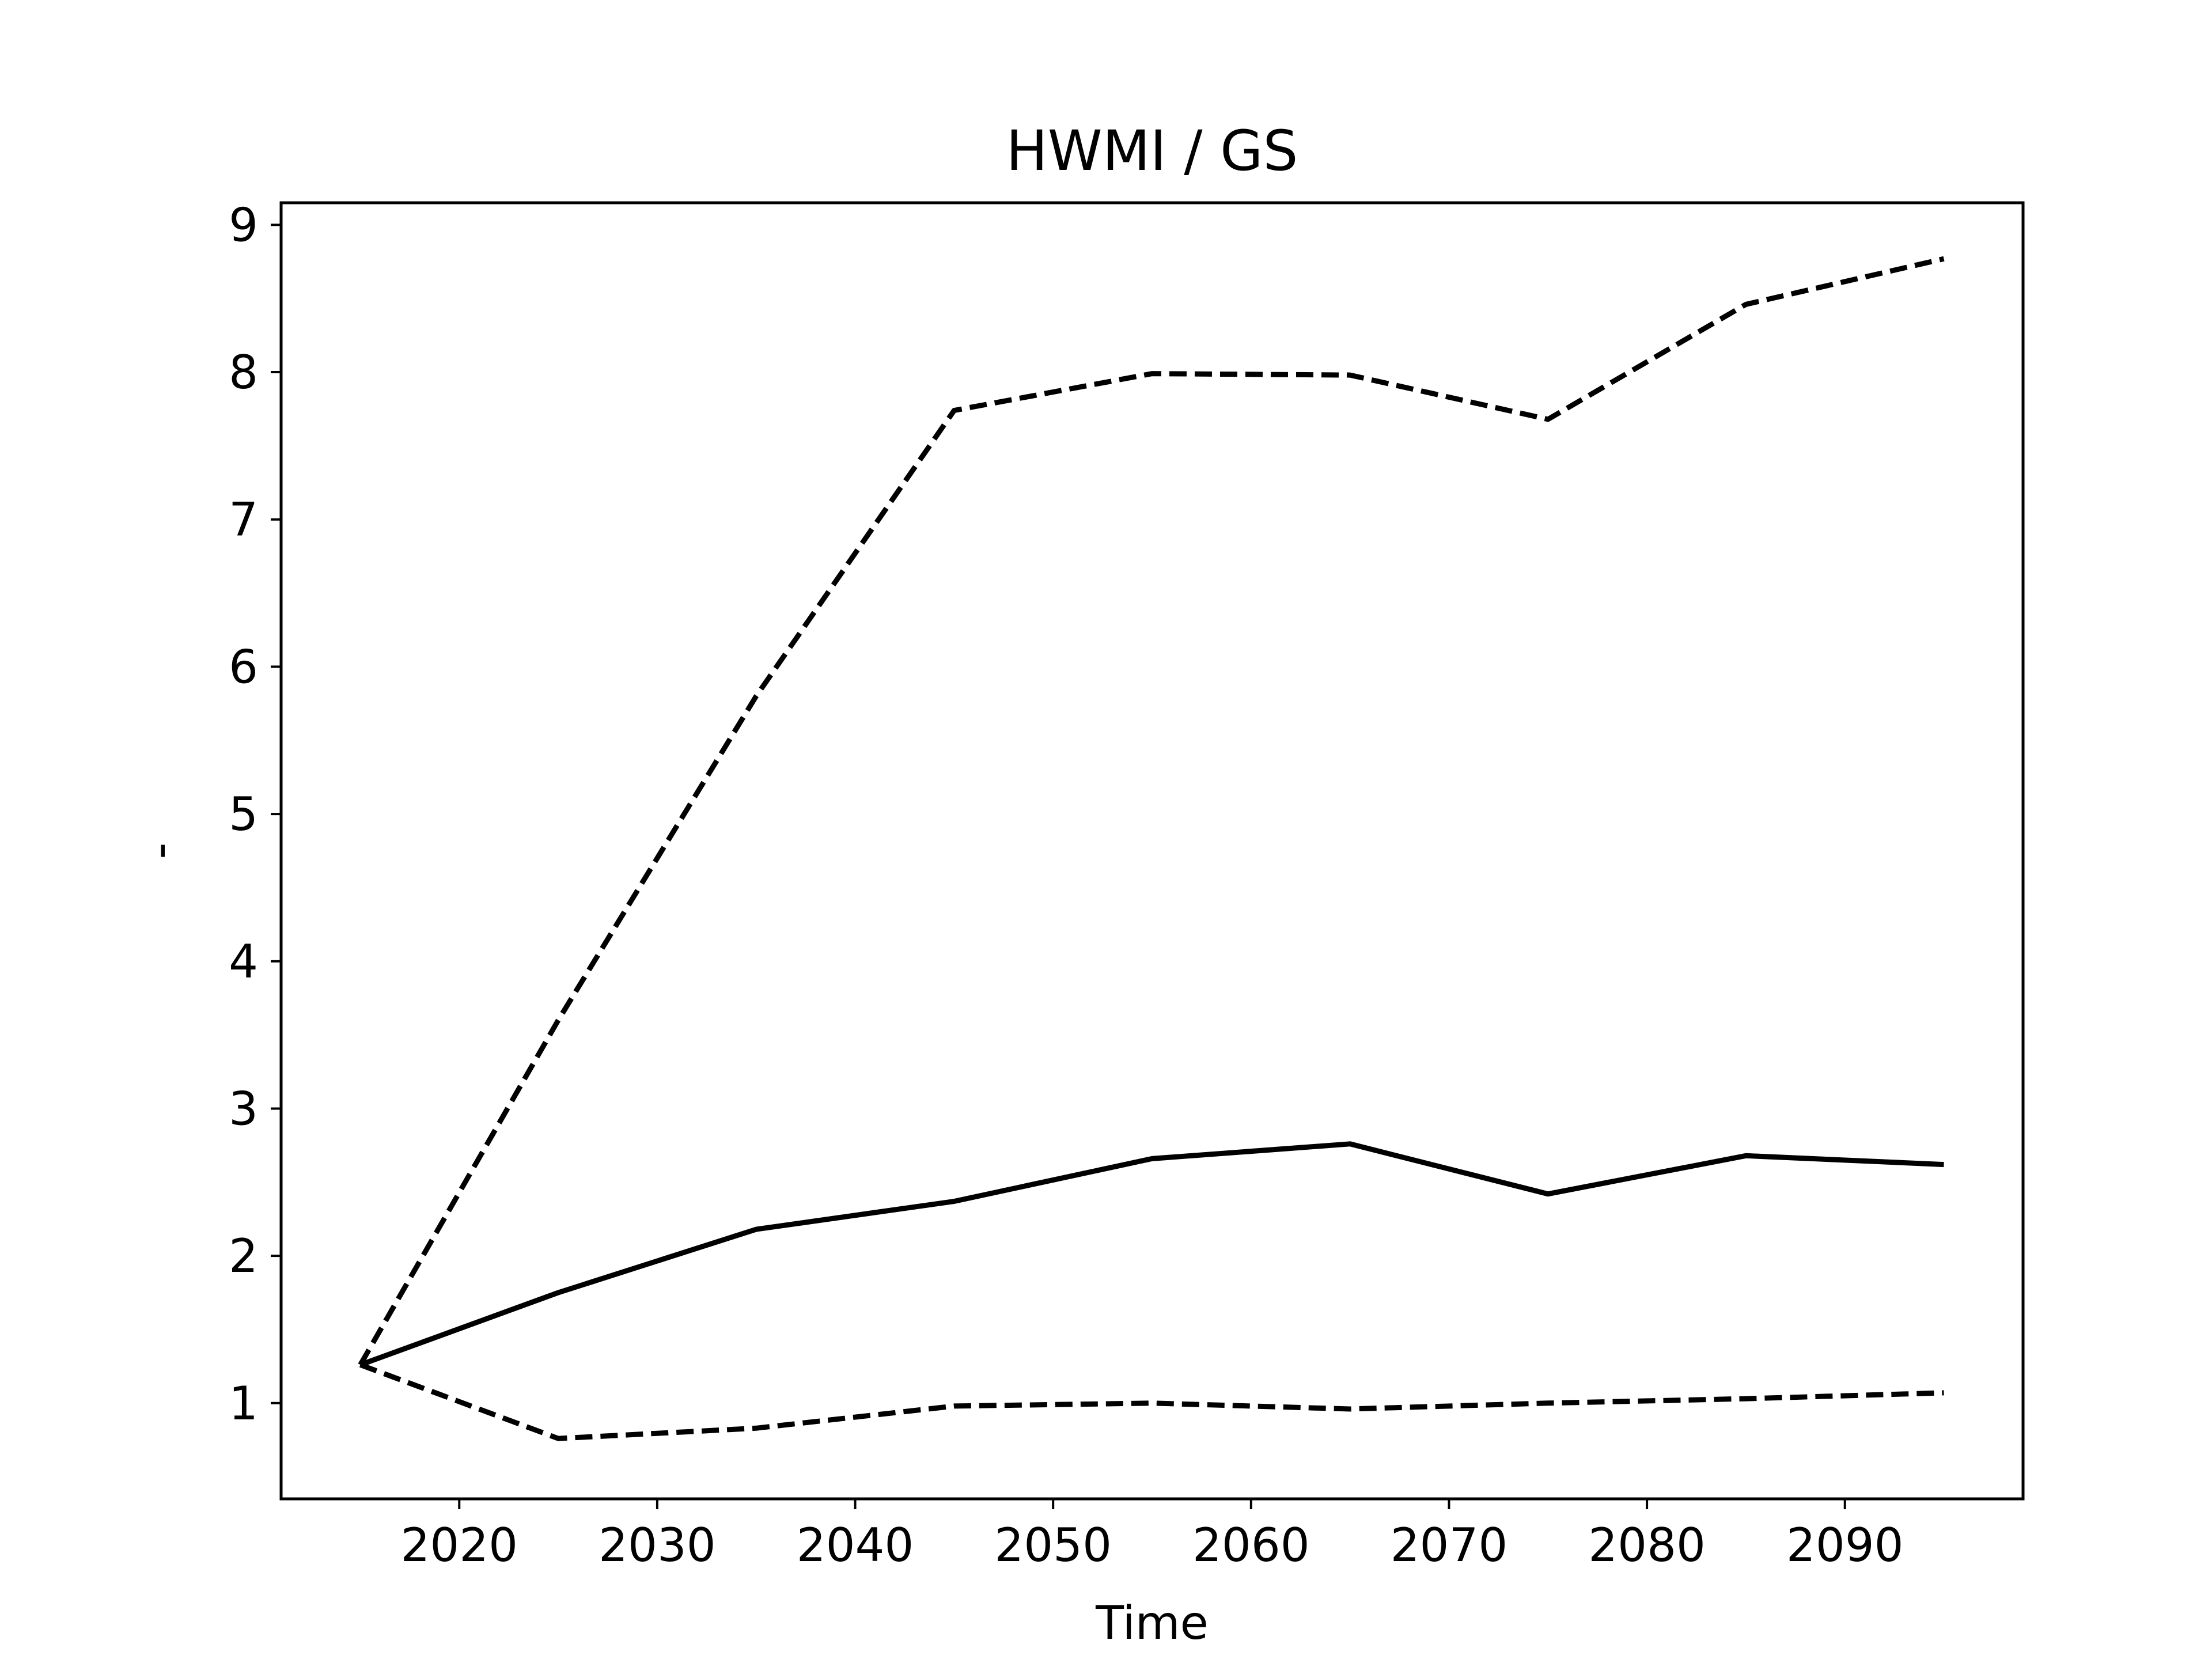  I want to click on y-axis-ticks: 1 2 3 4 5 6 7 8 9, so click(255, 814).